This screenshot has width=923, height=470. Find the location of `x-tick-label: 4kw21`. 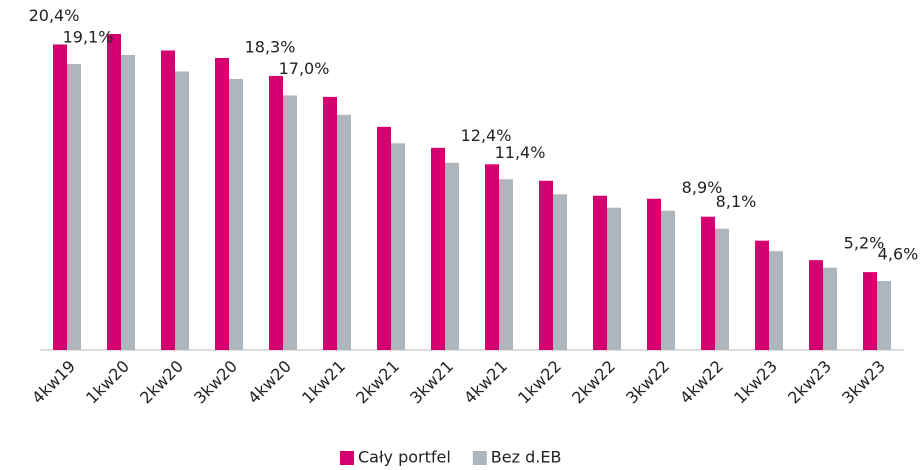

x-tick-label: 4kw21 is located at coordinates (485, 382).